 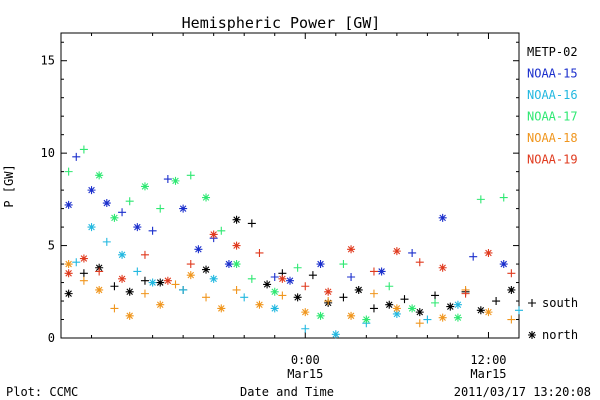 What do you see at coordinates (560, 303) in the screenshot?
I see `marker-legend-label: south` at bounding box center [560, 303].